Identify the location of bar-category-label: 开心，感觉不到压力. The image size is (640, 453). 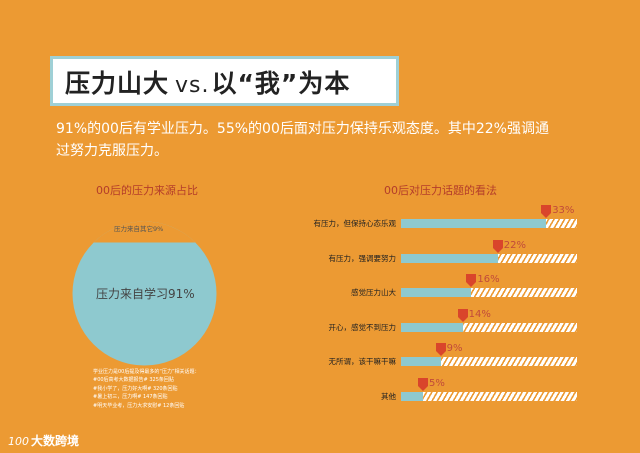
(362, 327).